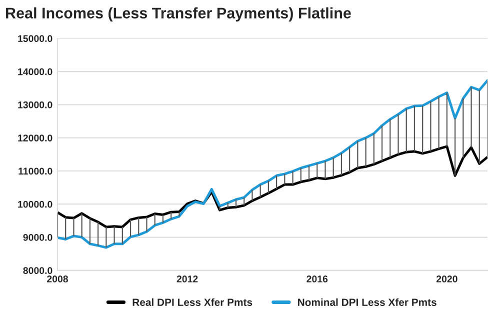 This screenshot has height=320, width=500. What do you see at coordinates (367, 302) in the screenshot?
I see `legend-label: Nominal DPI Less Xfer Pmts` at bounding box center [367, 302].